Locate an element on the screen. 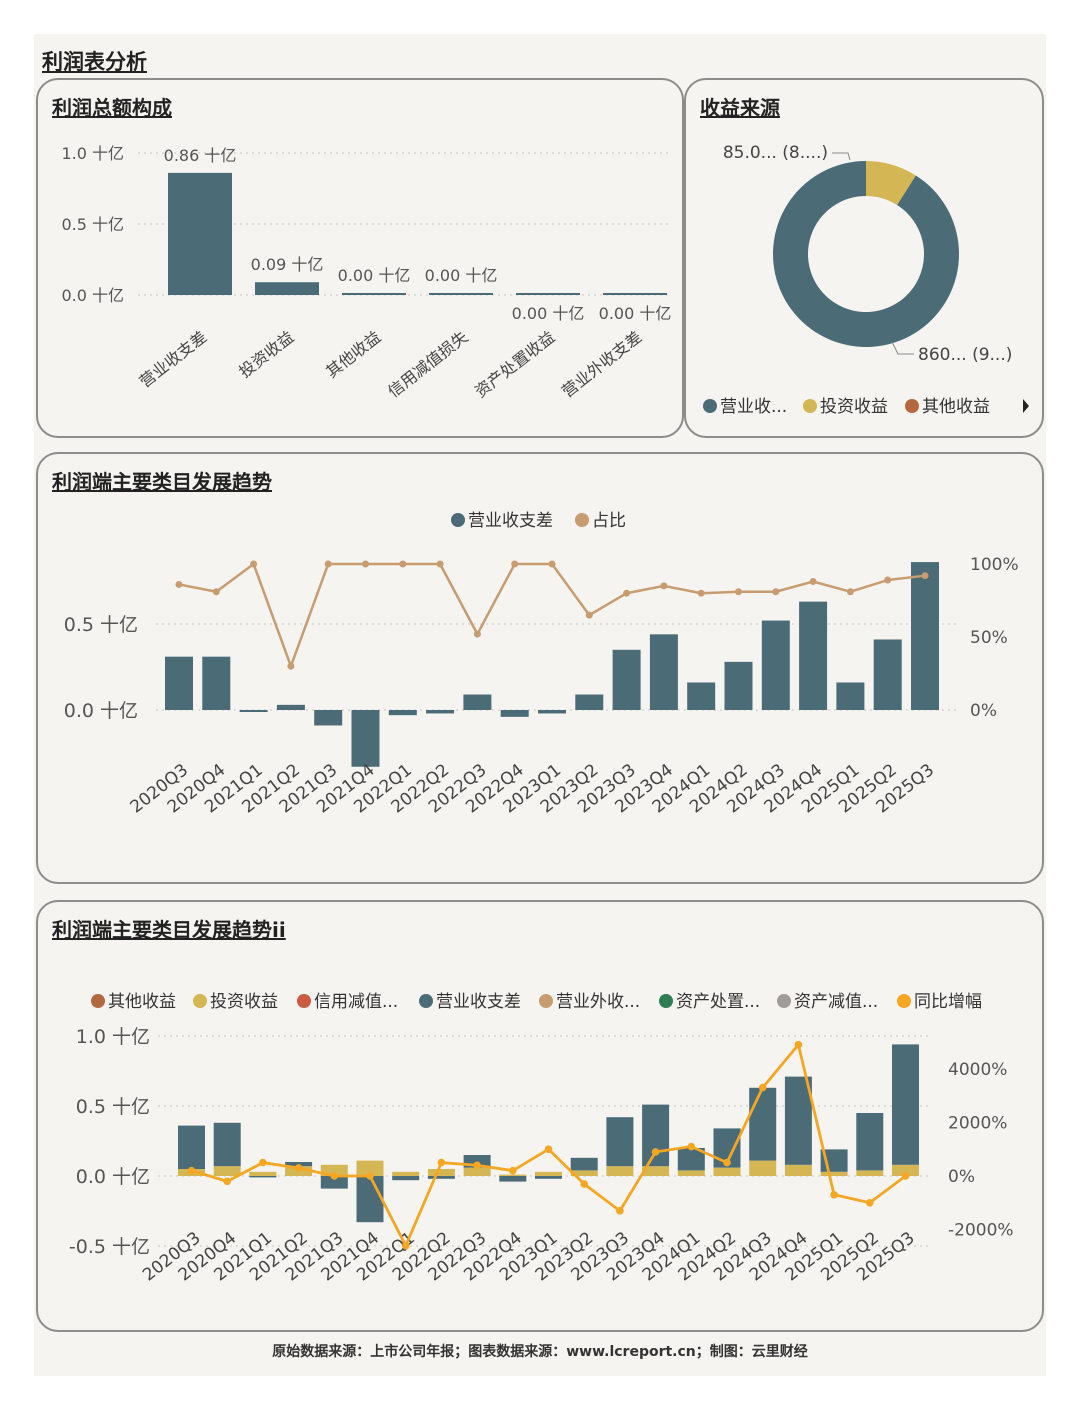 The height and width of the screenshot is (1410, 1080). legend-label: 同比增幅 is located at coordinates (948, 1002).